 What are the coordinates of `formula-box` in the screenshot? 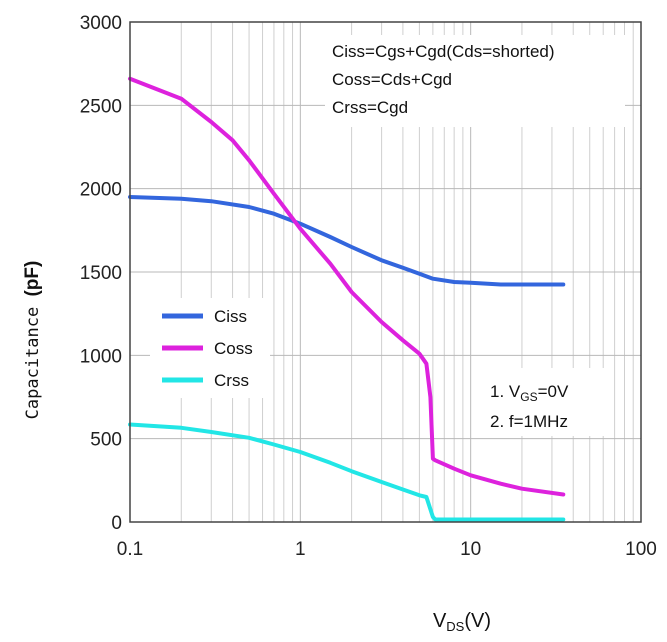 It's located at (475, 81).